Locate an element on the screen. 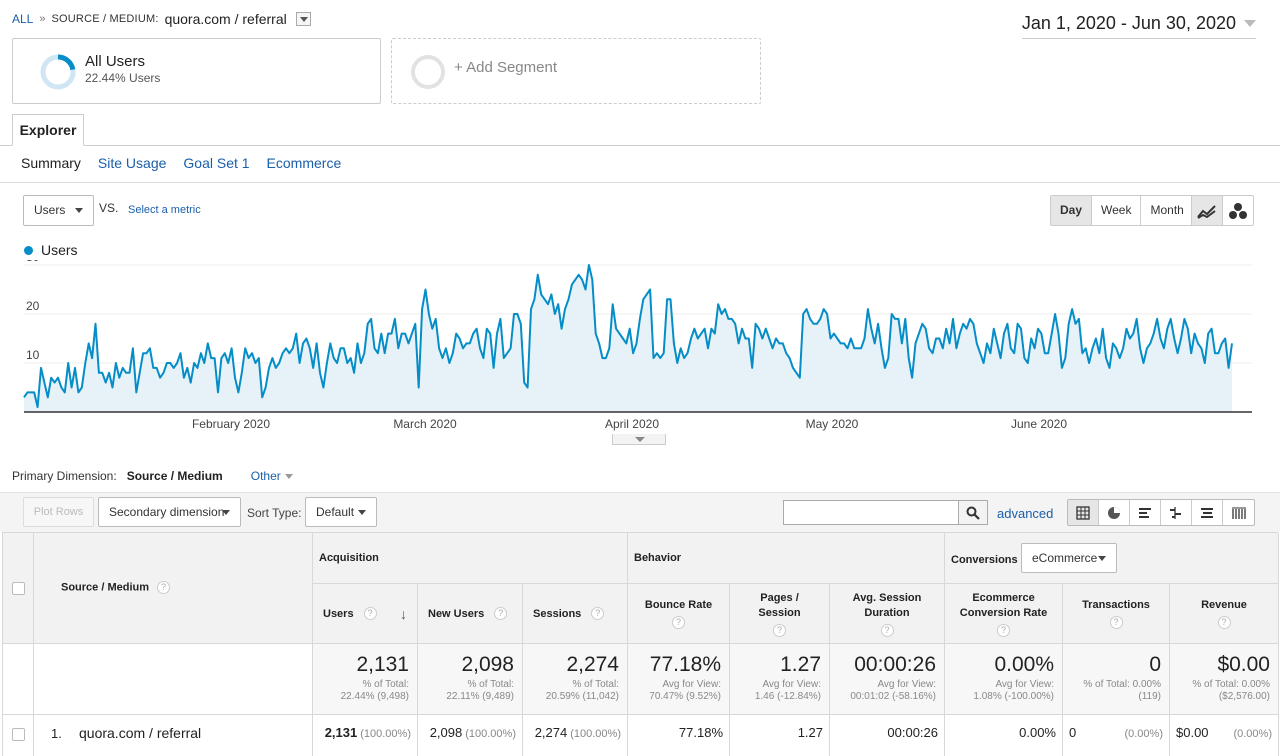  column-header-avg-session-duration: Avg. Session Duration? is located at coordinates (887, 614).